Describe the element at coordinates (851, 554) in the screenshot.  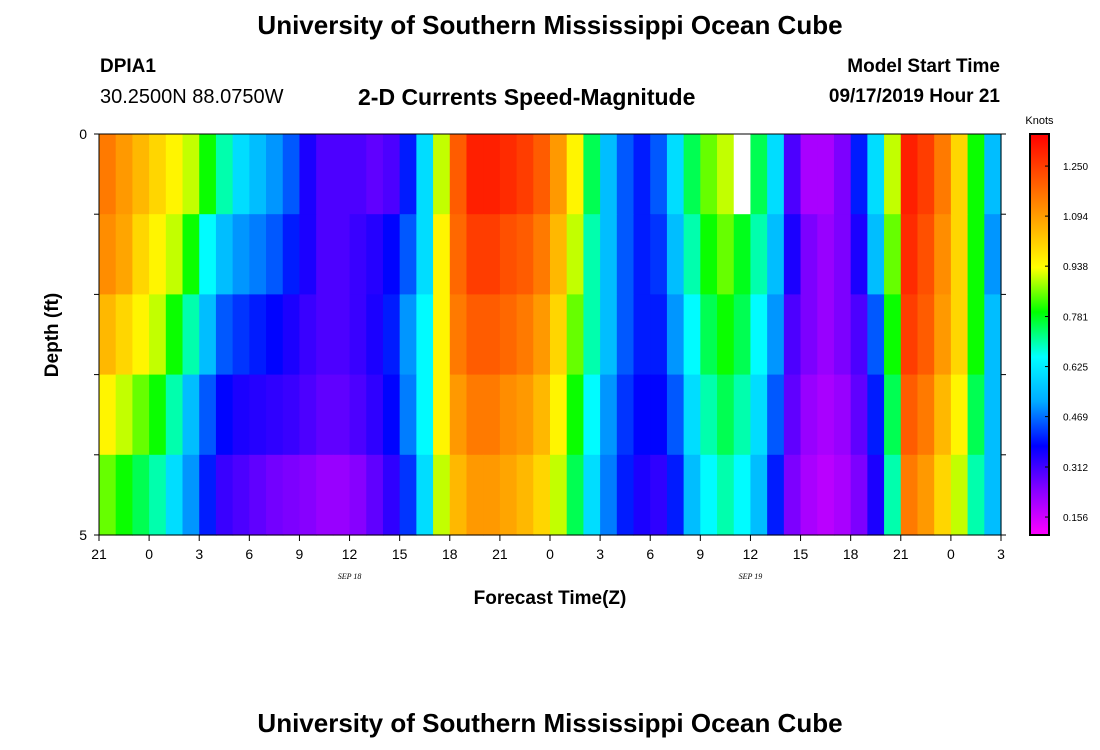
I see `x-tick-label: 18` at that location.